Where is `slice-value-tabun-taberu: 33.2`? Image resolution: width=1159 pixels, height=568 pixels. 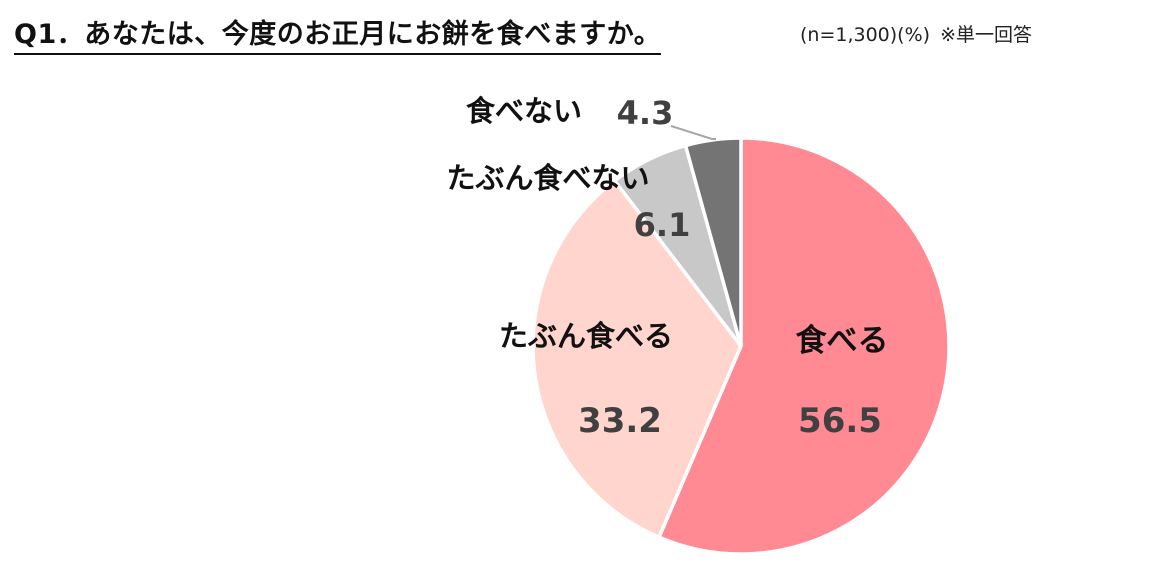 slice-value-tabun-taberu: 33.2 is located at coordinates (620, 421).